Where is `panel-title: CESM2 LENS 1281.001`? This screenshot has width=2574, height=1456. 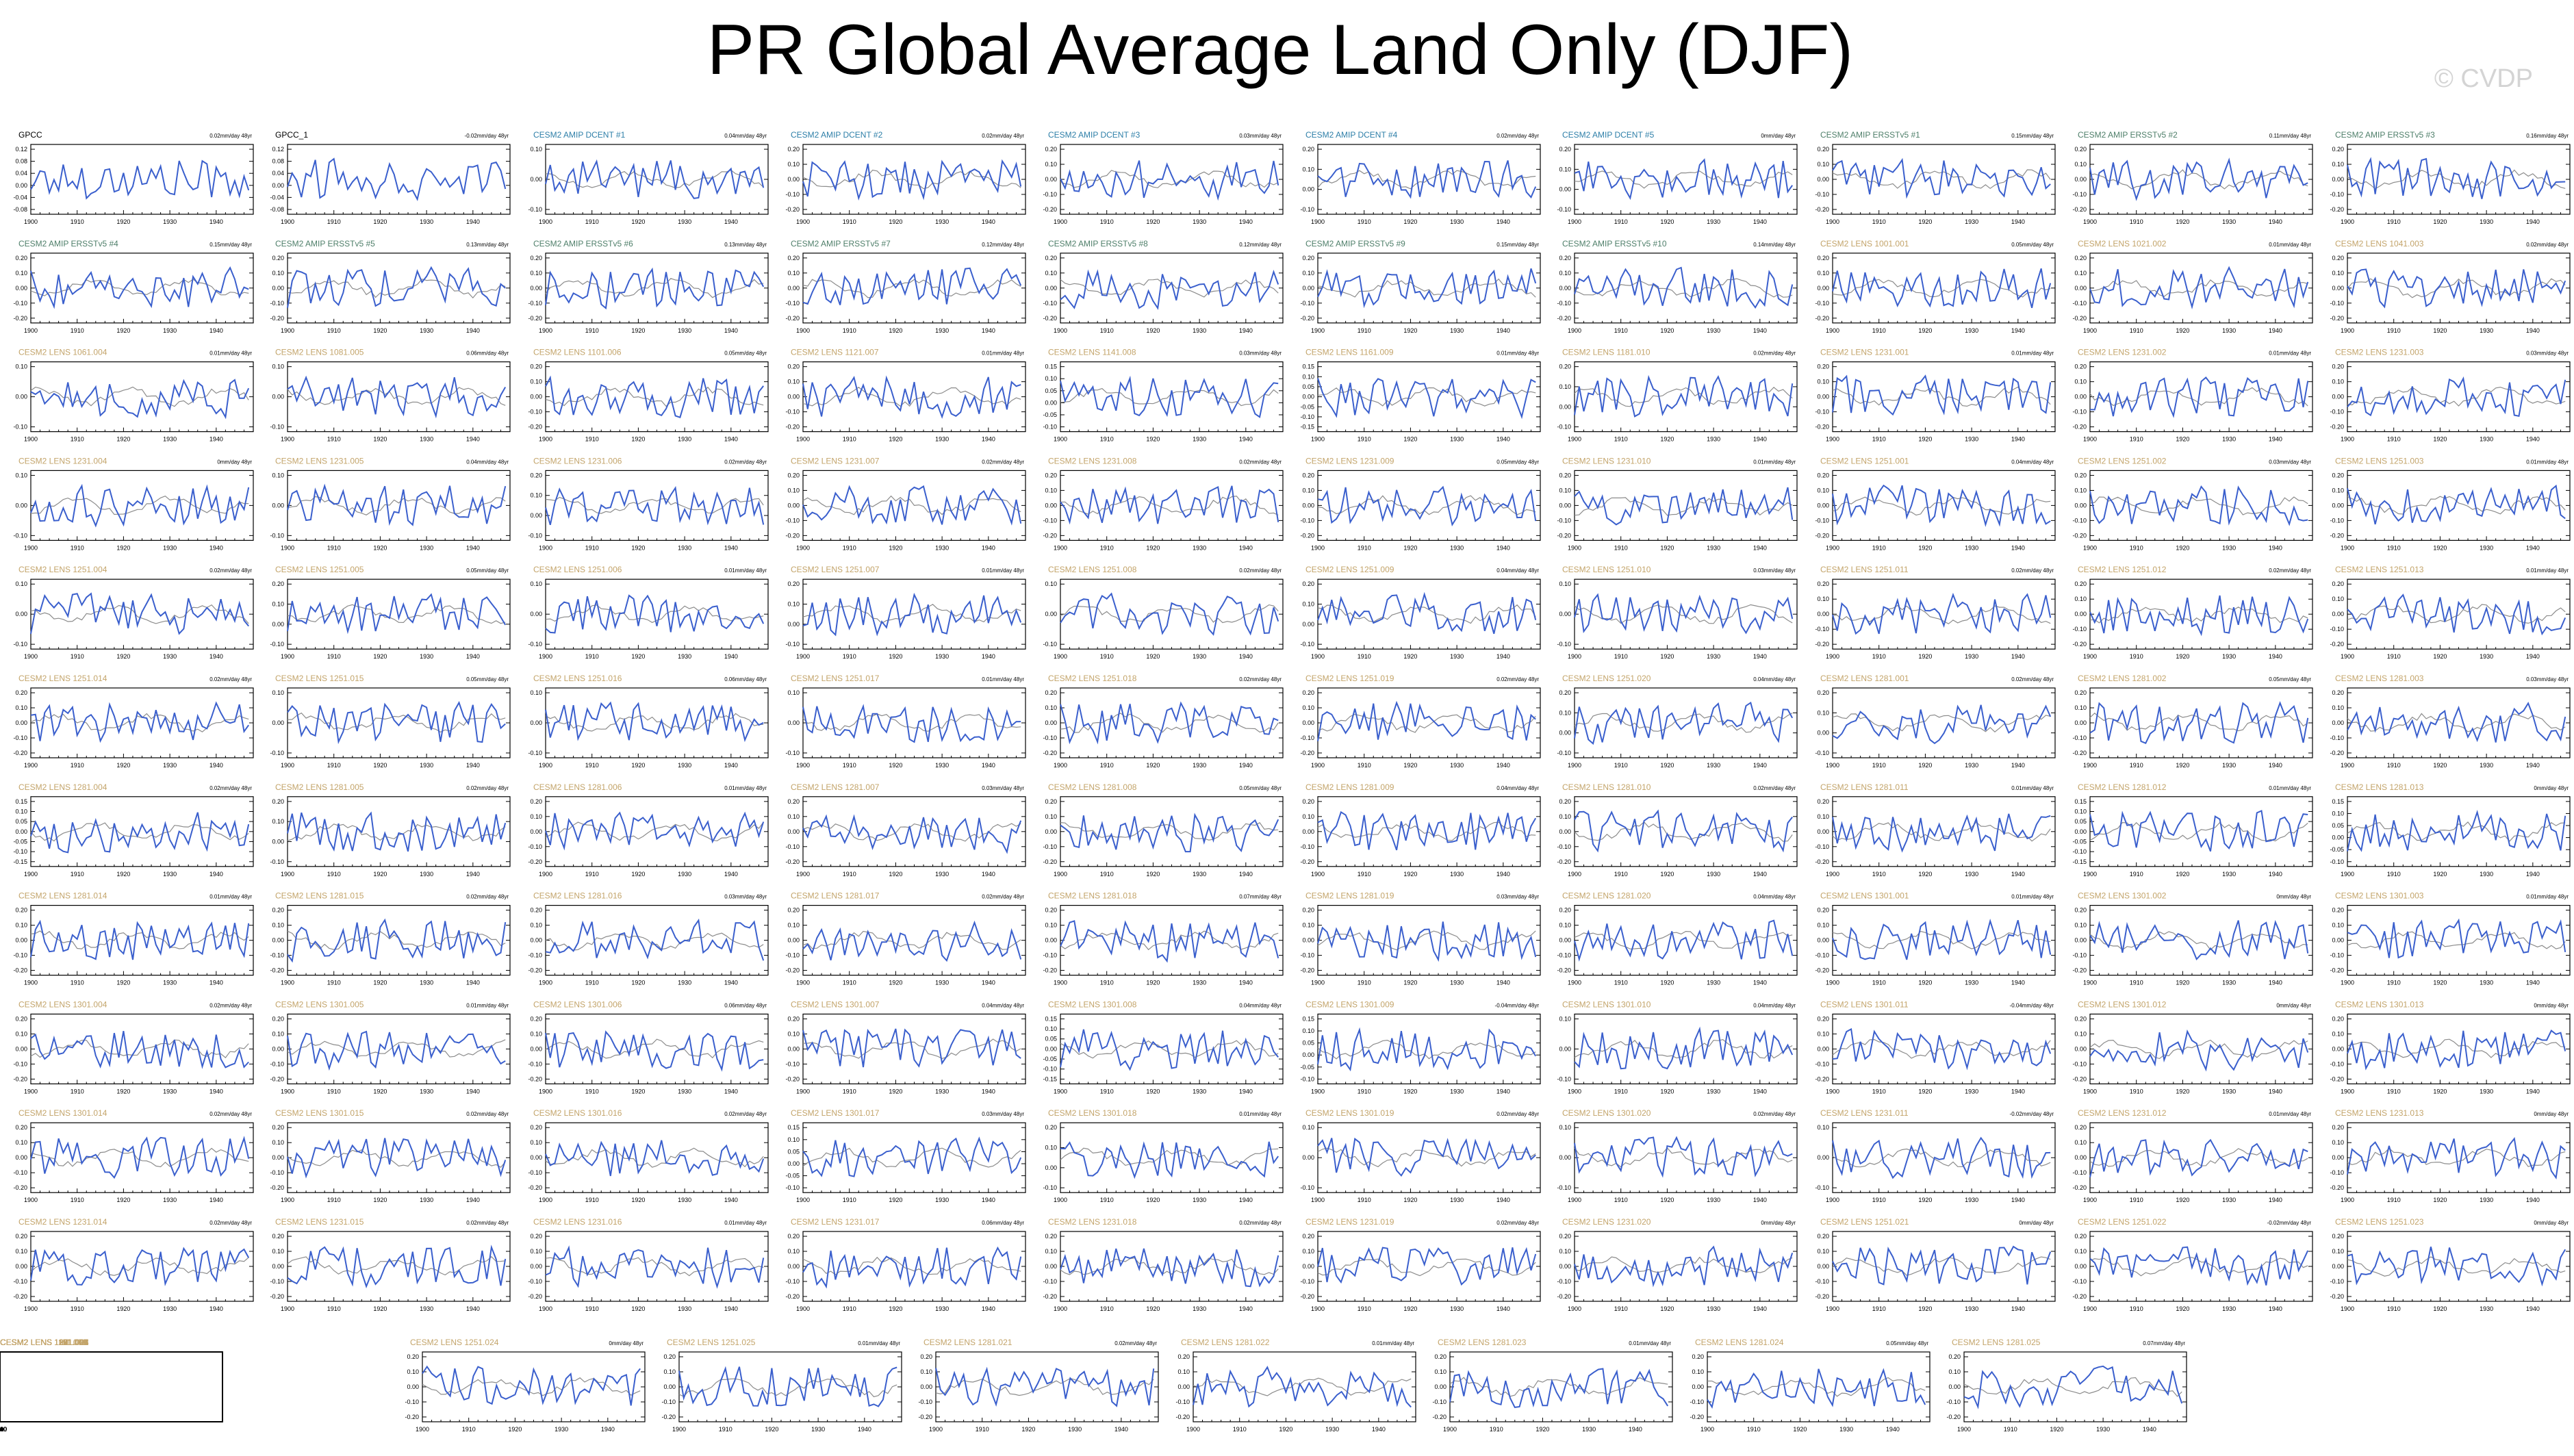 panel-title: CESM2 LENS 1281.001 is located at coordinates (1864, 678).